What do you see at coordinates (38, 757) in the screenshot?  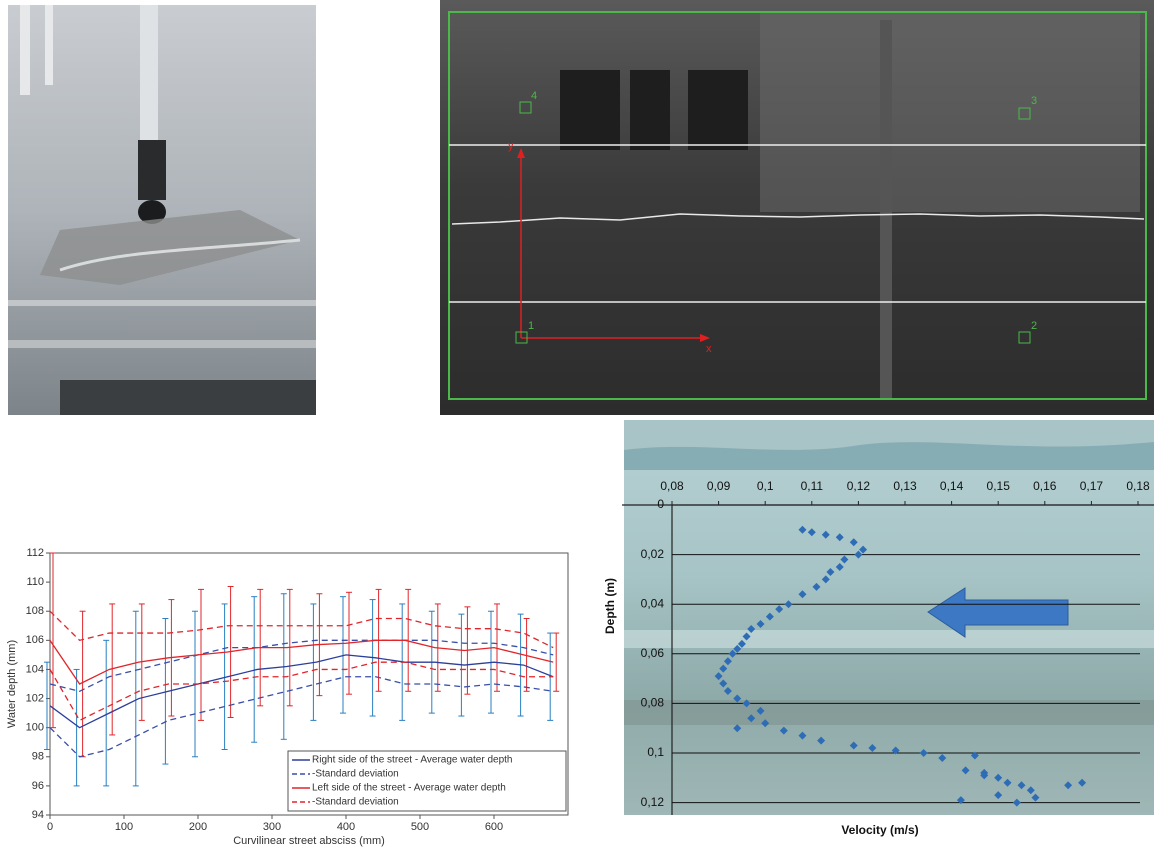 I see `y-tick-label: 98` at bounding box center [38, 757].